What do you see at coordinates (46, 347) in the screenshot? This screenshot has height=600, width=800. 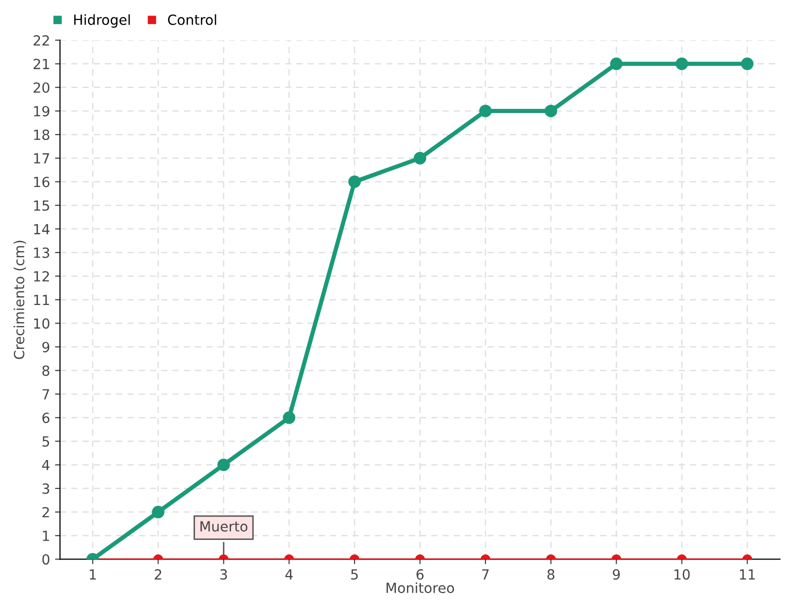 I see `y-tick-label: 9` at bounding box center [46, 347].